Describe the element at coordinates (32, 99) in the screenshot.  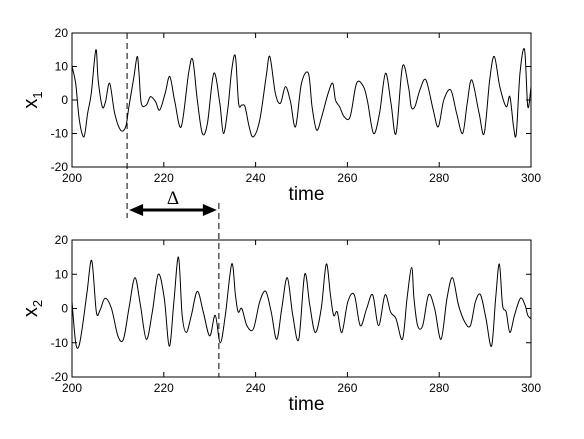
I see `y-axis-label: x1` at that location.